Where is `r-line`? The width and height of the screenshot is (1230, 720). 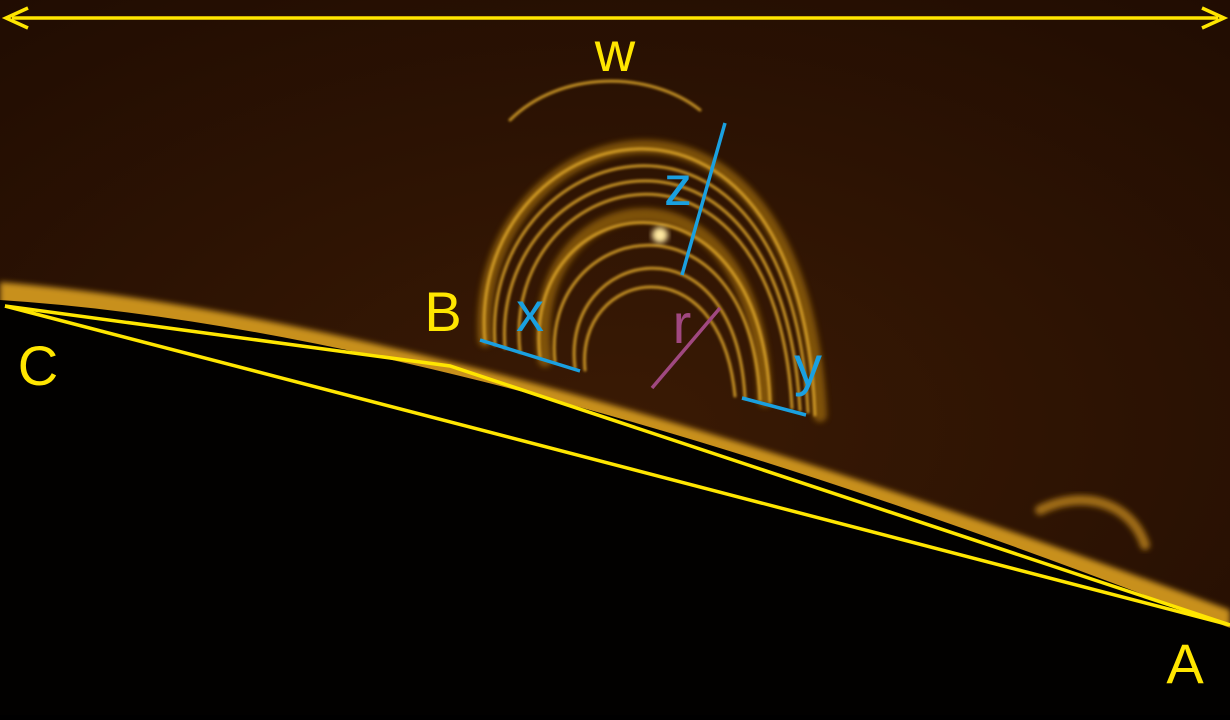
r-line is located at coordinates (686, 348).